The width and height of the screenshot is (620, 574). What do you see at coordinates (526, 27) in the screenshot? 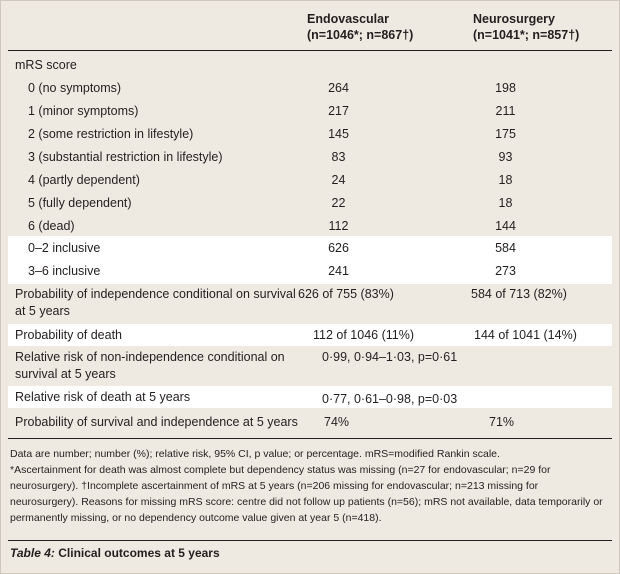
I see `header-neurosurgery: Neurosurgery (n=1041*; n=857†)` at bounding box center [526, 27].